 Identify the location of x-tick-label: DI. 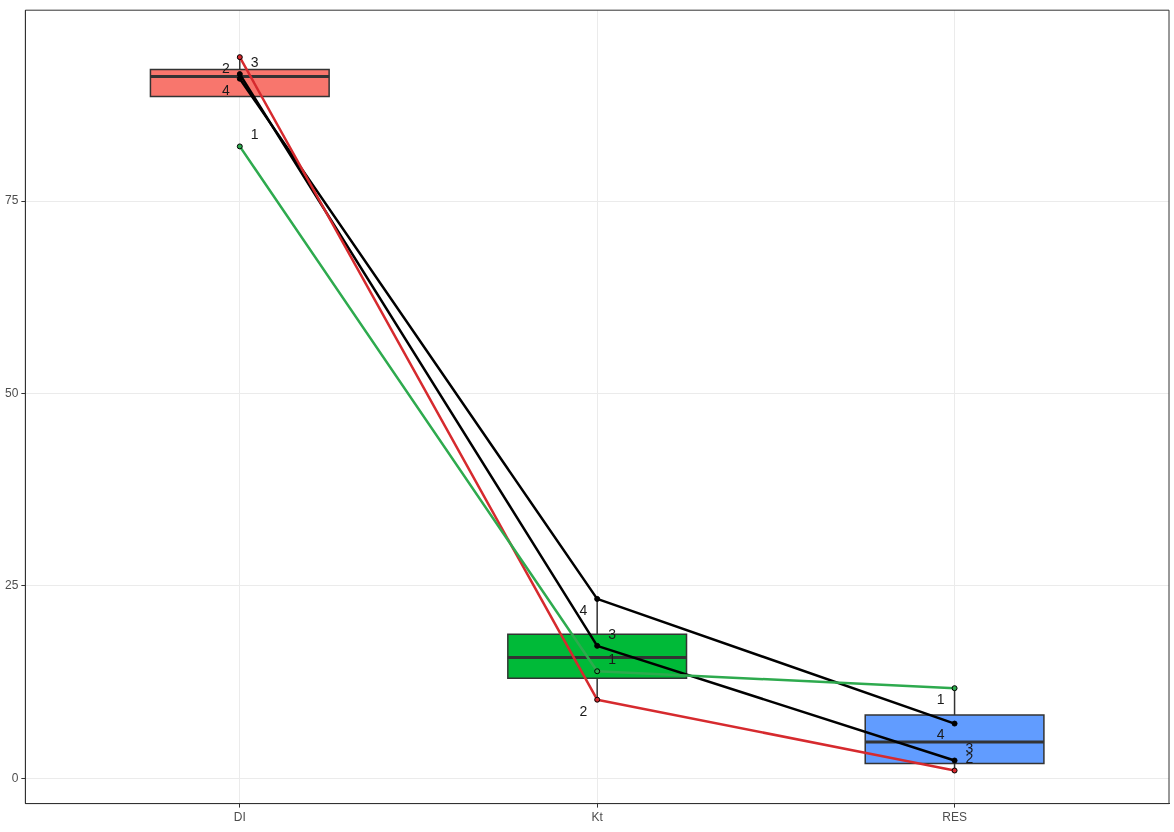
(239, 817).